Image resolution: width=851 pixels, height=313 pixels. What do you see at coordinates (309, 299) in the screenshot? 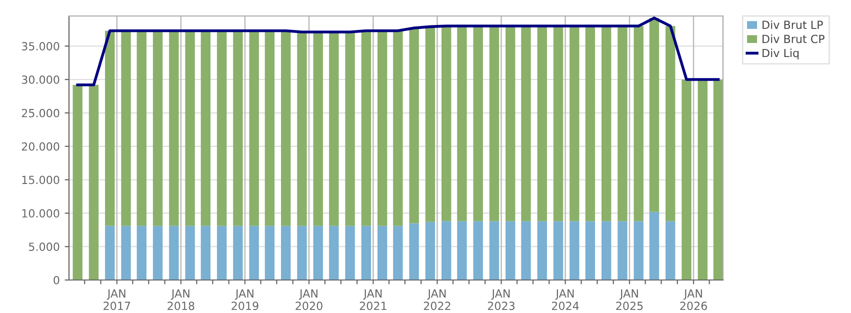
I see `x-tick-label: JAN 2020` at bounding box center [309, 299].